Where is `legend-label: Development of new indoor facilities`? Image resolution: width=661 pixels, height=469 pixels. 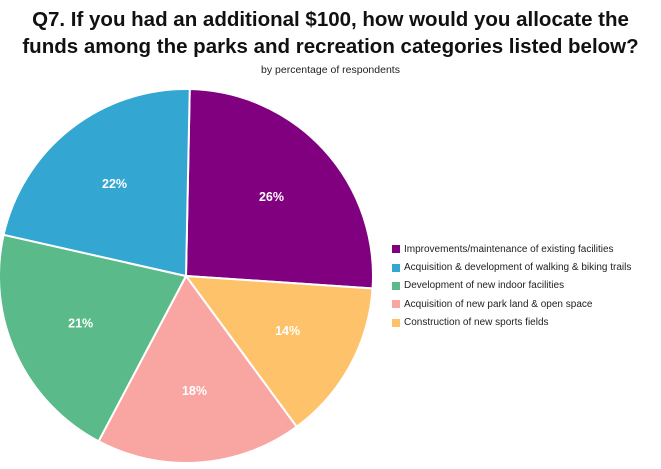
legend-label: Development of new indoor facilities is located at coordinates (484, 286).